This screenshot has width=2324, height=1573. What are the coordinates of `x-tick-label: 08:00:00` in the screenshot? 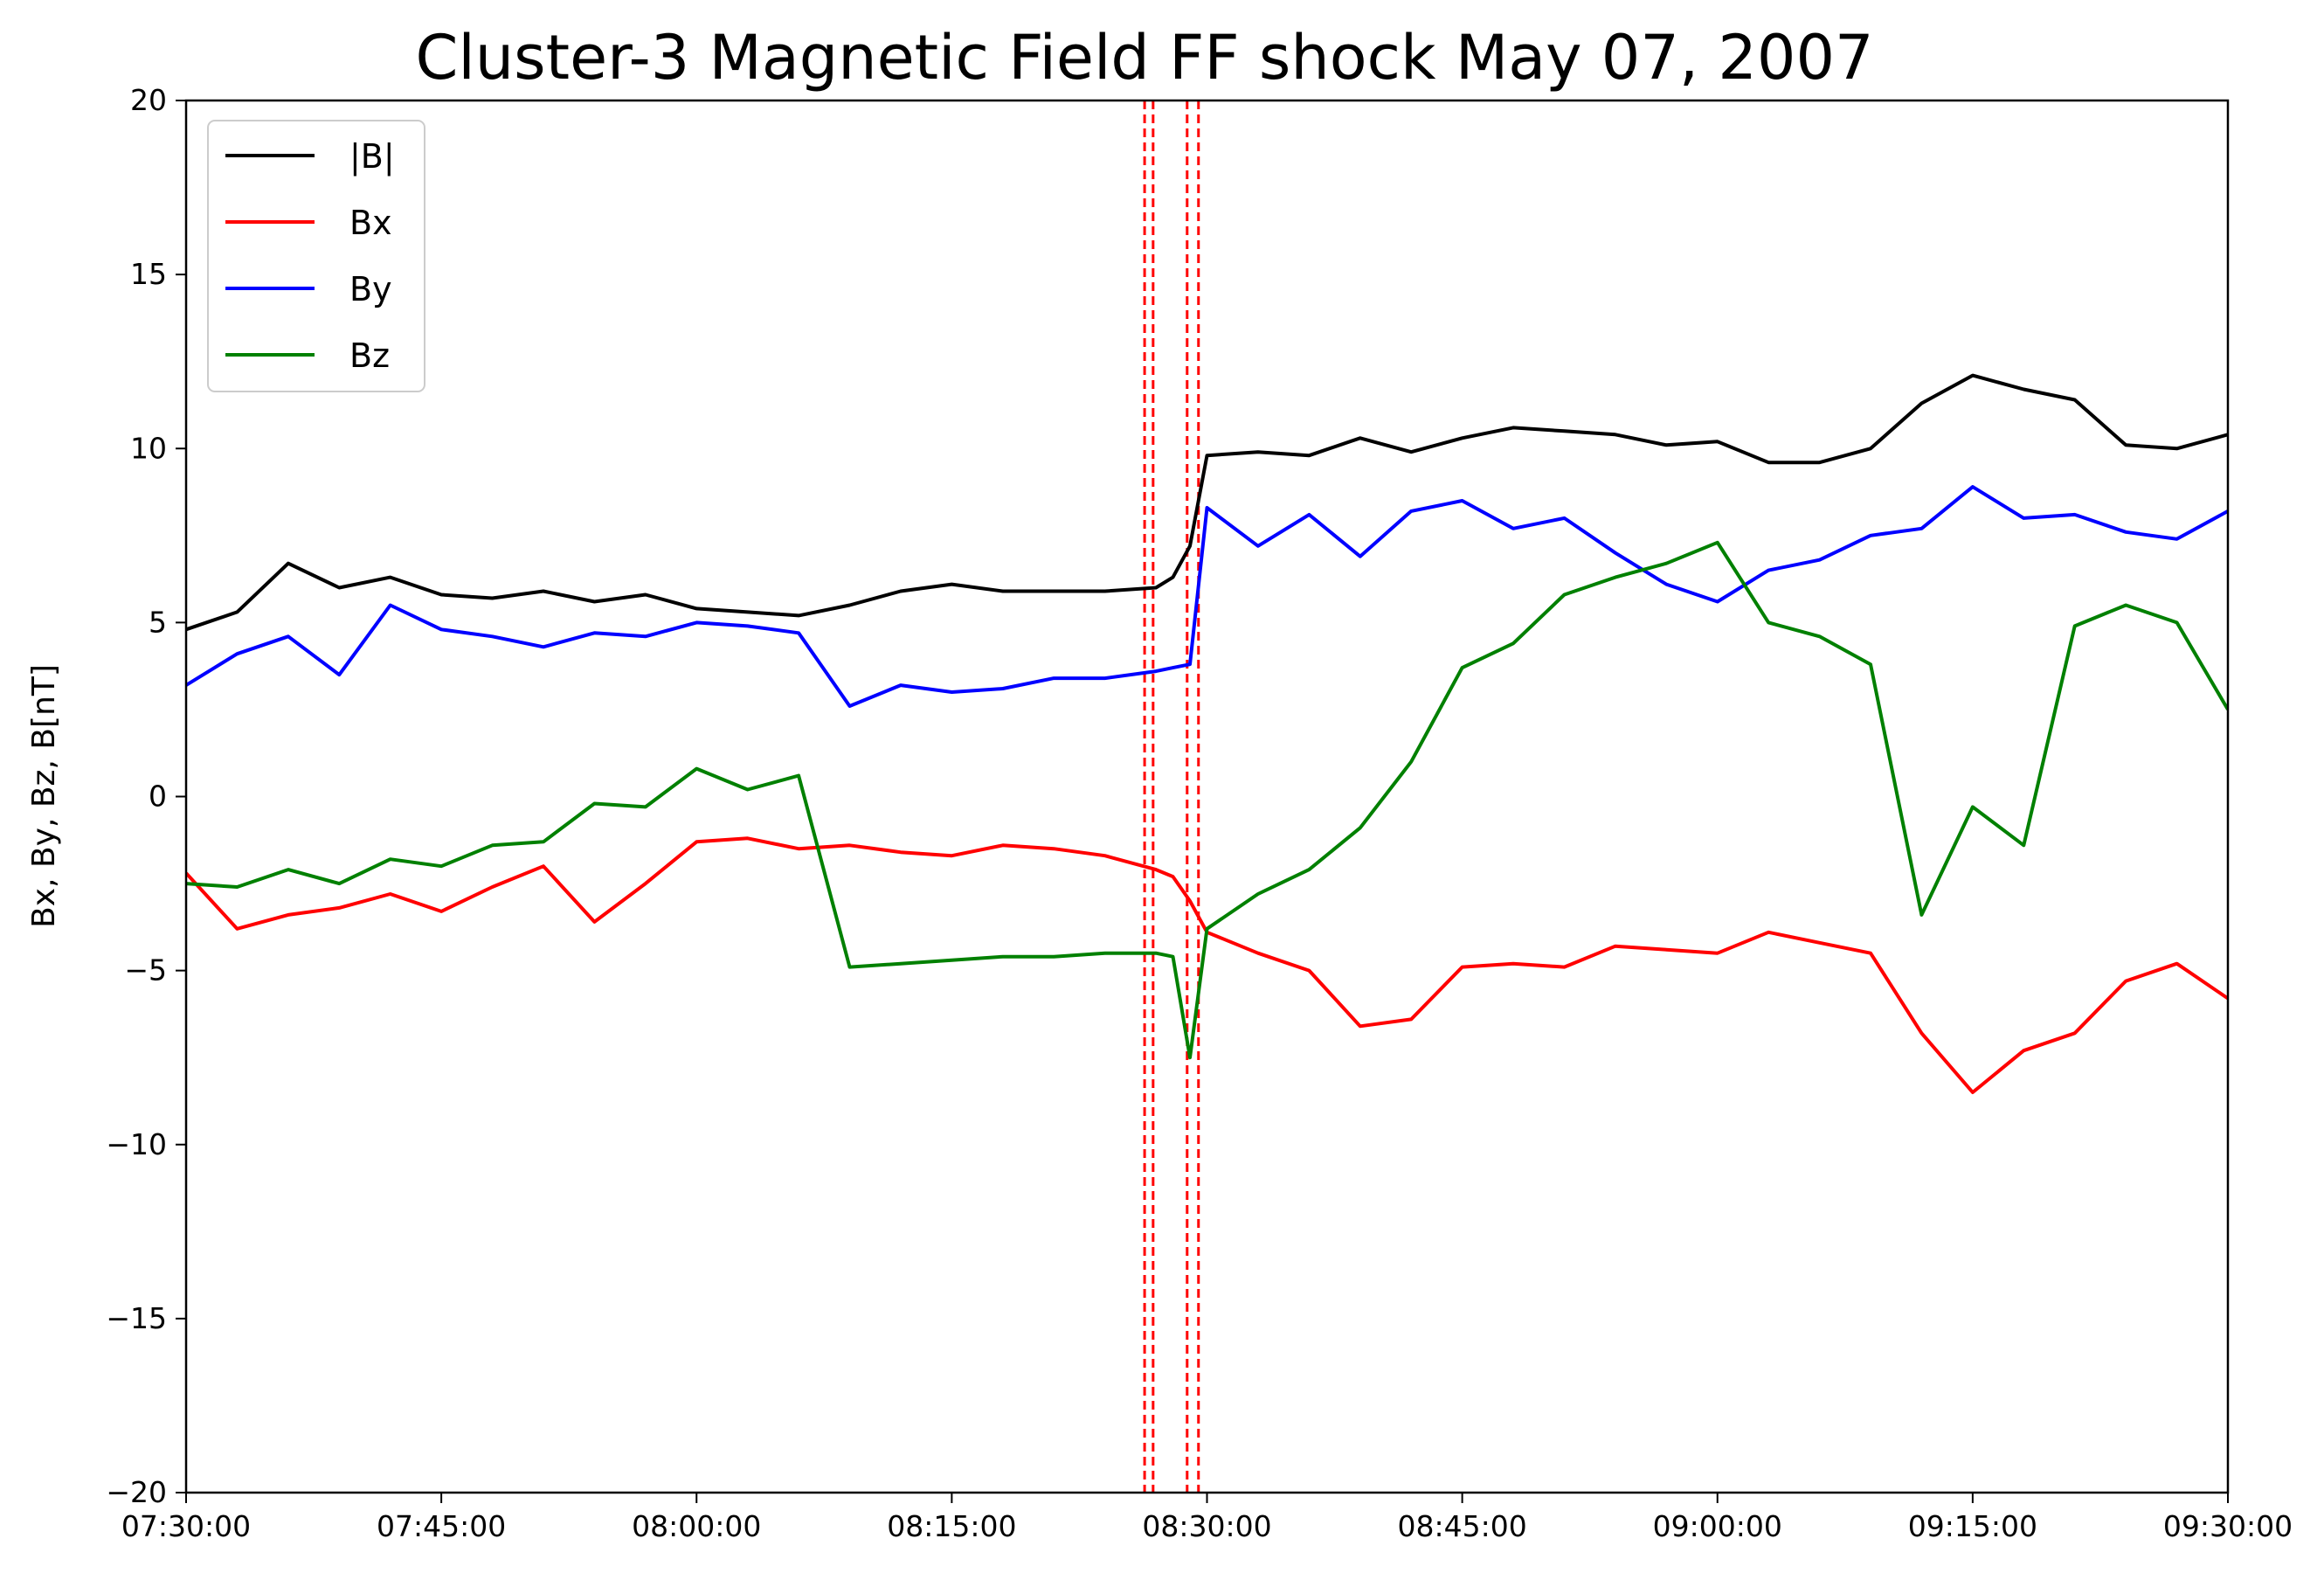 It's located at (696, 1526).